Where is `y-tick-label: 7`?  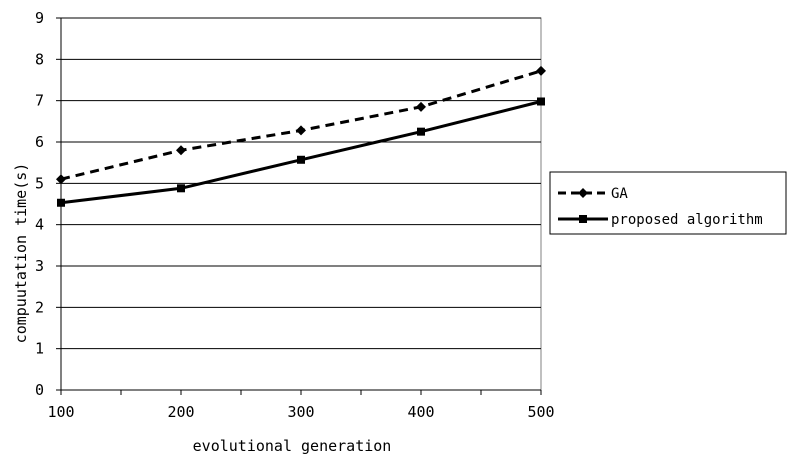
y-tick-label: 7 is located at coordinates (39, 101).